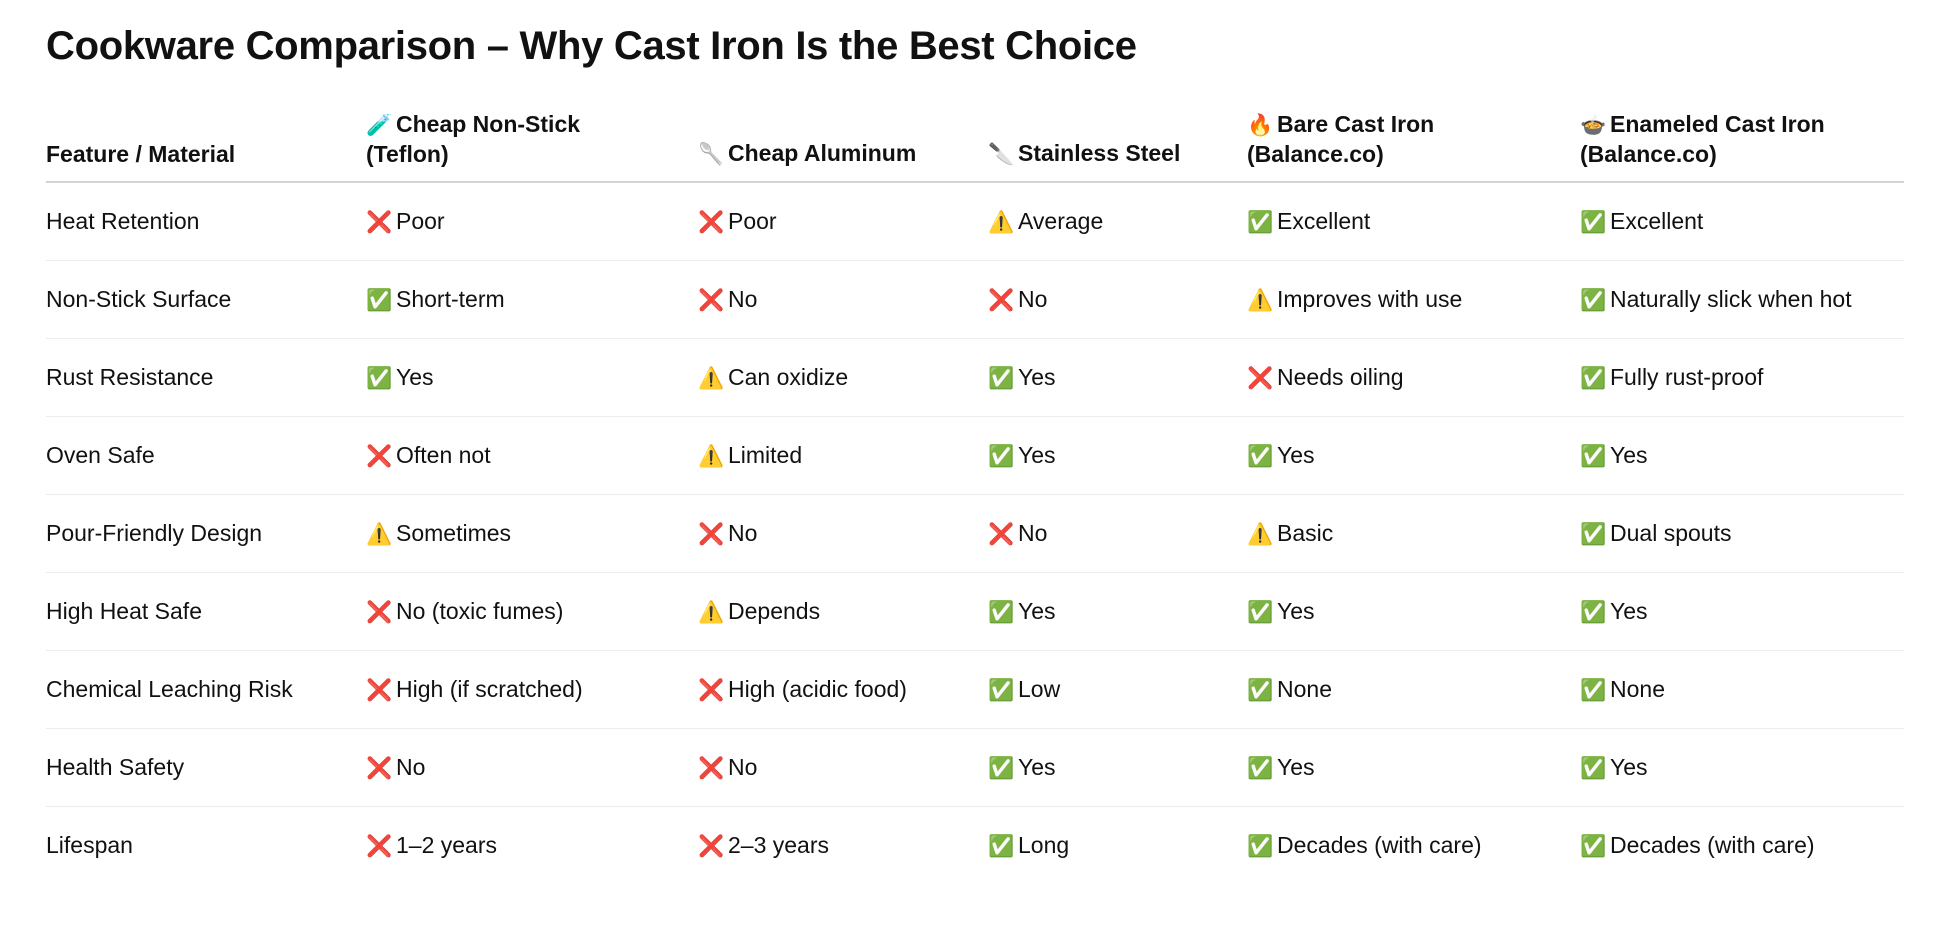 This screenshot has width=1946, height=945. Describe the element at coordinates (206, 221) in the screenshot. I see `feature-cell: Heat Retention` at that location.